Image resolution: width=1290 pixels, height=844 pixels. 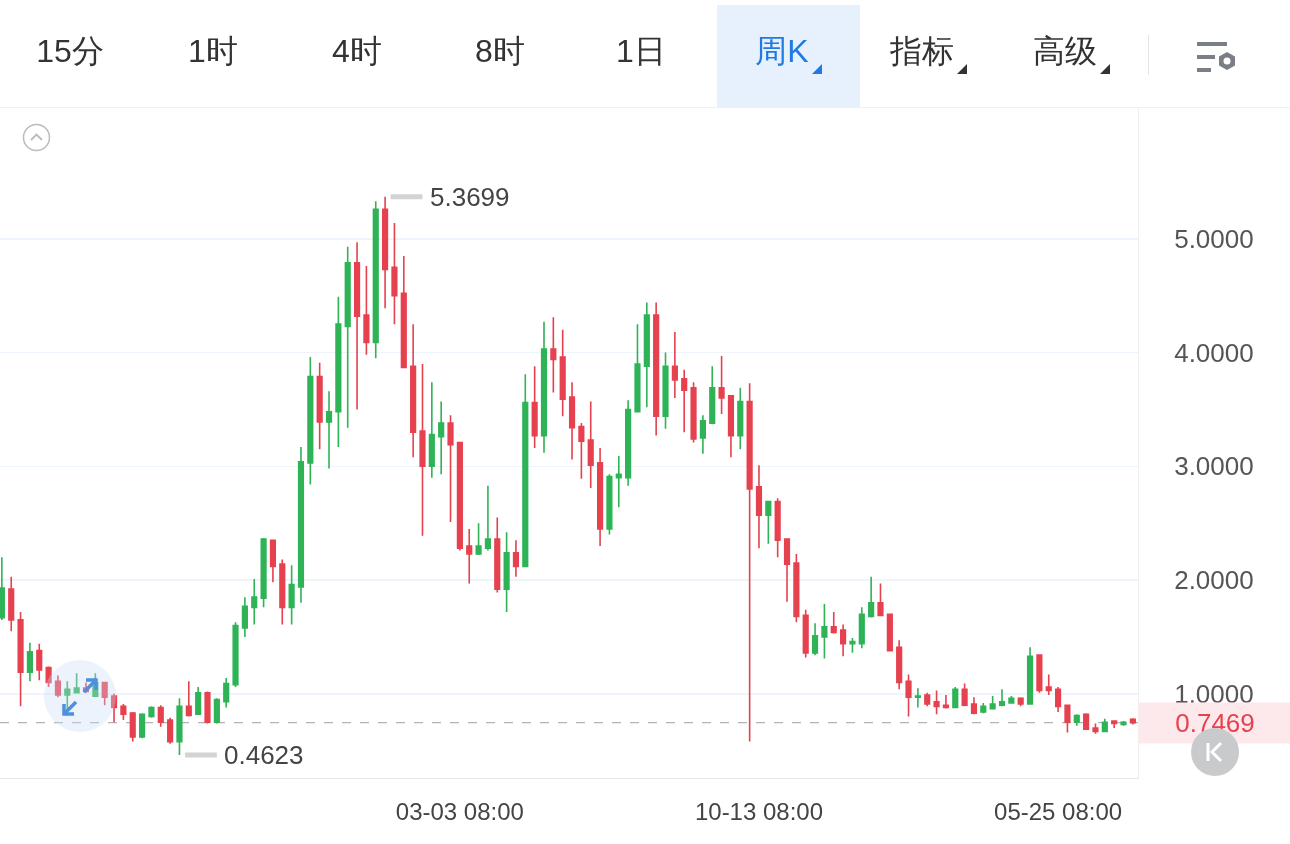 I want to click on y-tick-label: 5.0000, so click(x=1214, y=238).